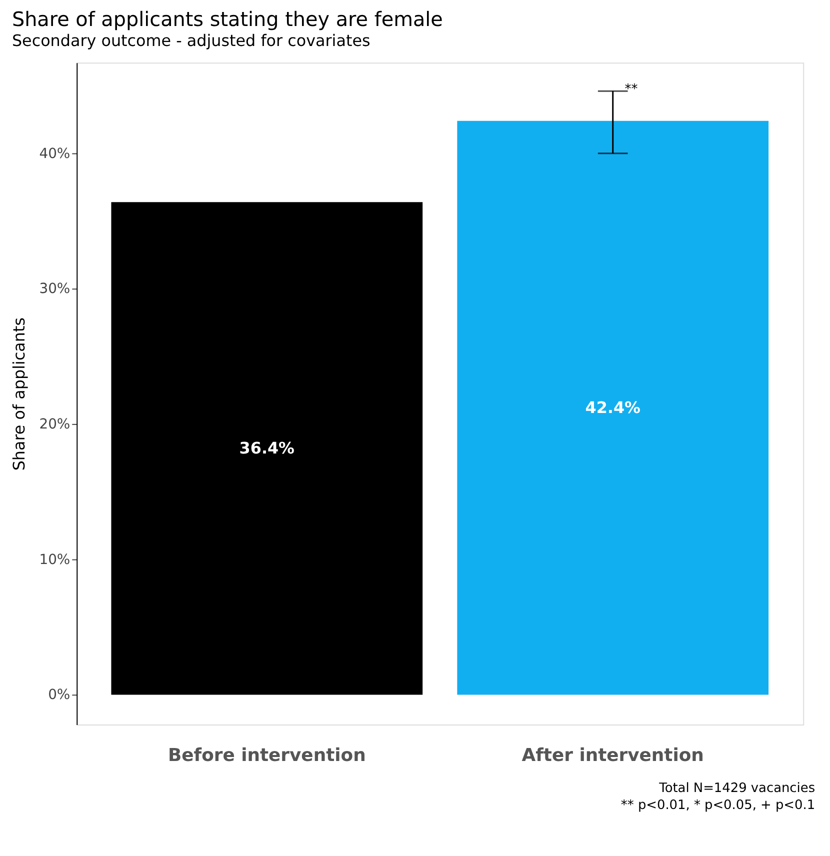 The width and height of the screenshot is (830, 856). Describe the element at coordinates (613, 755) in the screenshot. I see `x-tick-label: After intervention` at that location.